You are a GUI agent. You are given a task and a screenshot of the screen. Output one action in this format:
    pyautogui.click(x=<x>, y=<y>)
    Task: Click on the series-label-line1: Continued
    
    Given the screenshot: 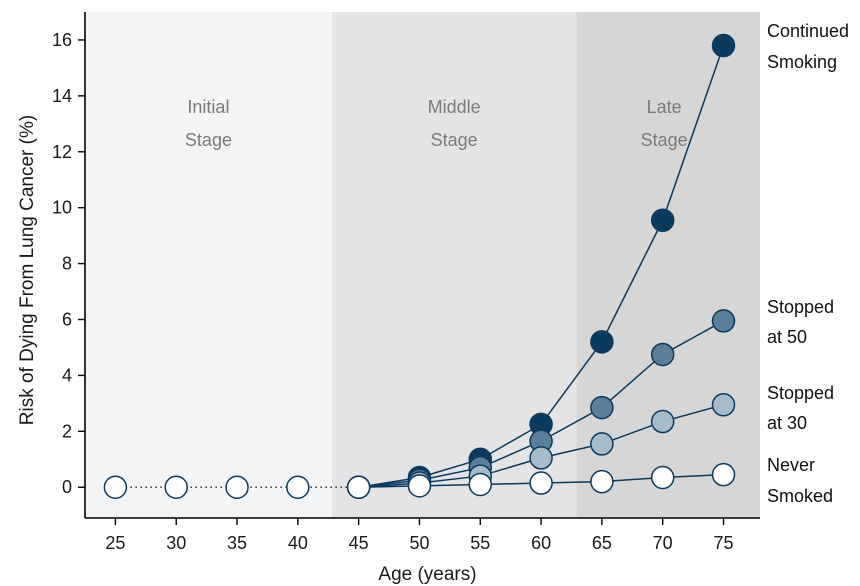 What is the action you would take?
    pyautogui.click(x=808, y=31)
    